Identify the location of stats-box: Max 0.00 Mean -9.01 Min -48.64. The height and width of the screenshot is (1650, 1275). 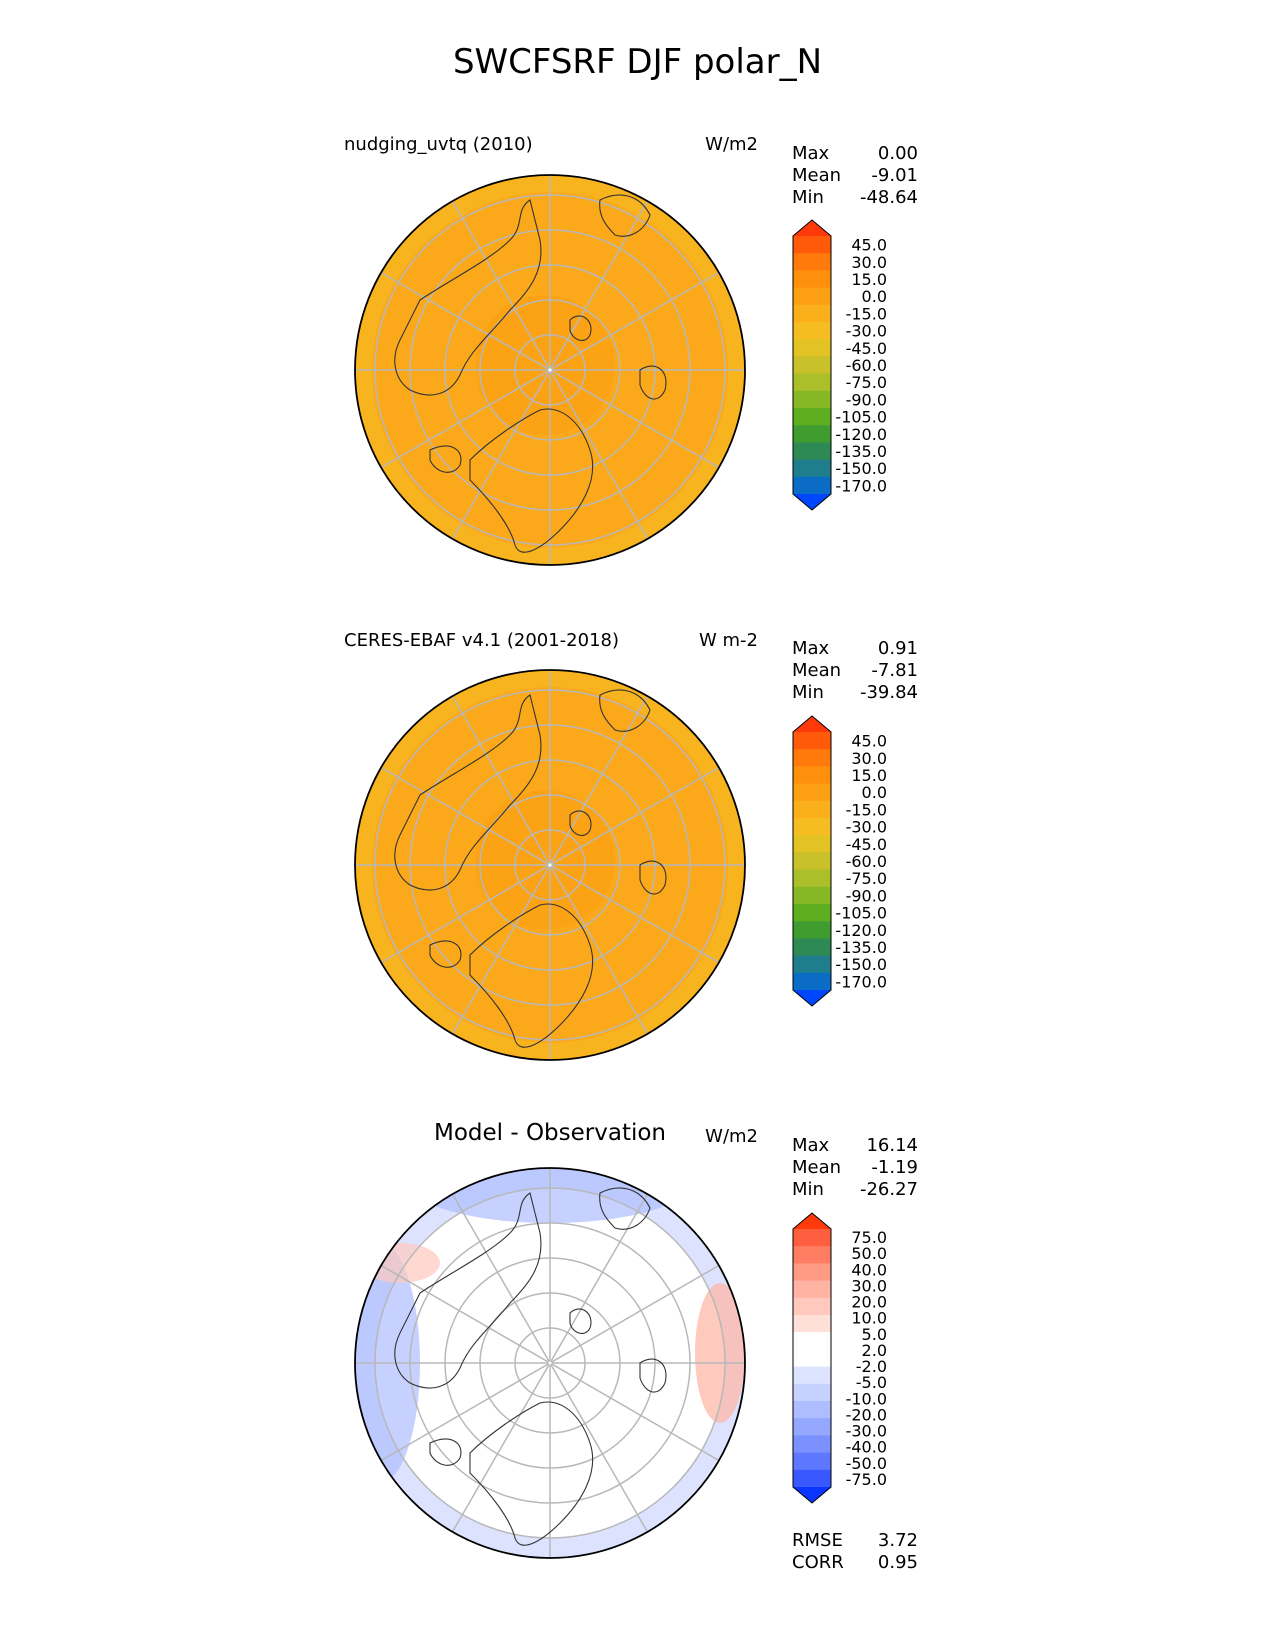
(855, 176).